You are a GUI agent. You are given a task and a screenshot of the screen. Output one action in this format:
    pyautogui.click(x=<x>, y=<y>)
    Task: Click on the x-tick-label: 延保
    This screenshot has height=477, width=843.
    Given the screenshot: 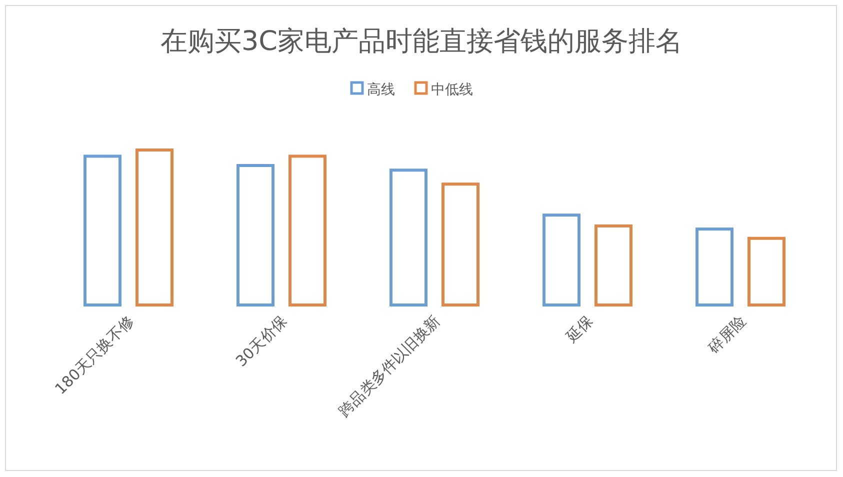 What is the action you would take?
    pyautogui.click(x=579, y=329)
    